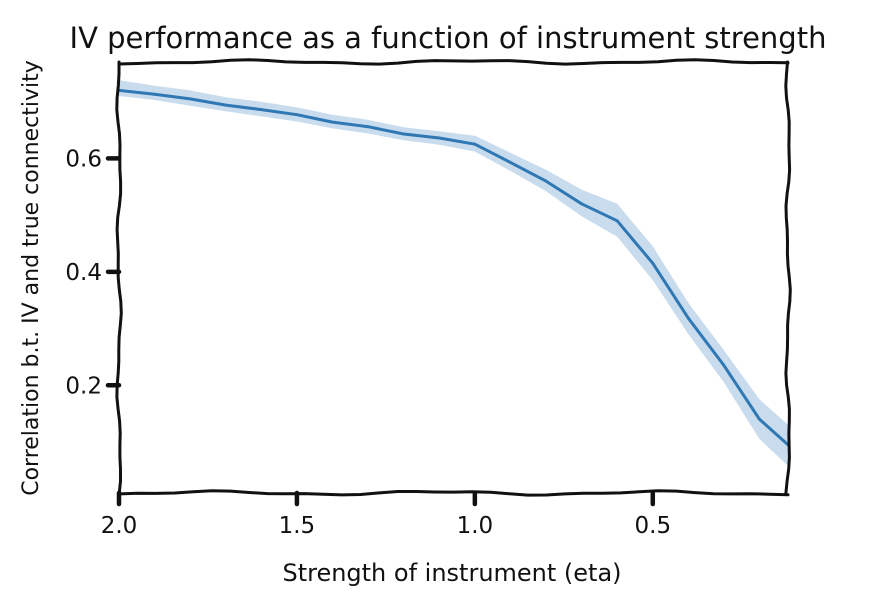 The image size is (884, 602). Describe the element at coordinates (119, 277) in the screenshot. I see `axis-left` at that location.